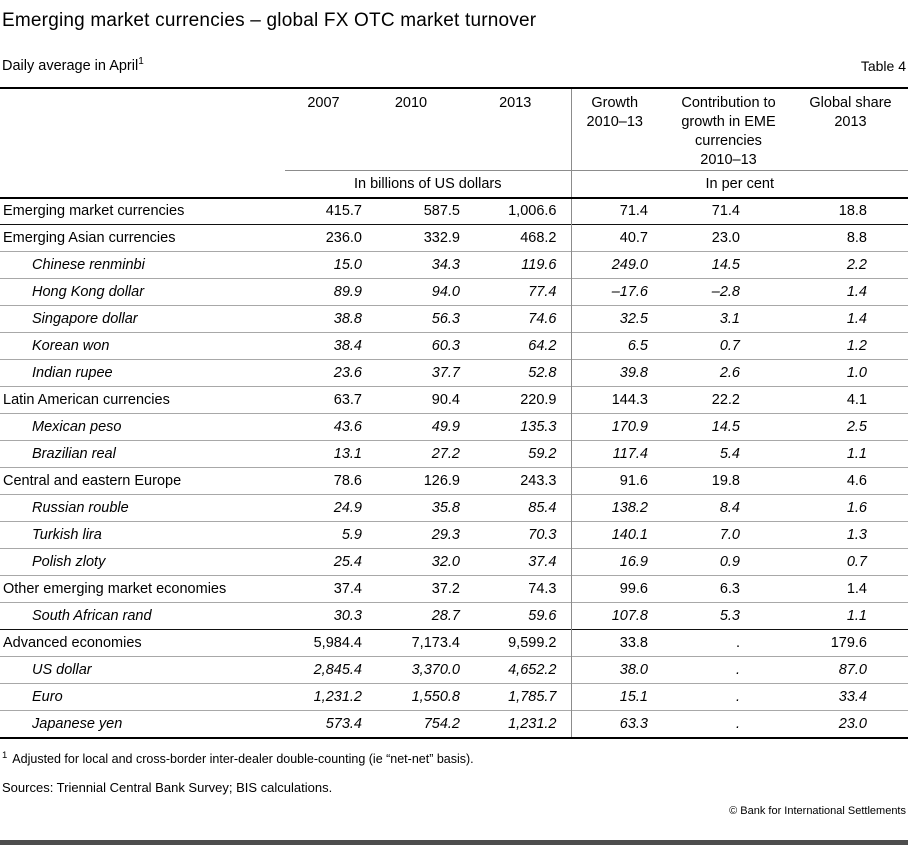  Describe the element at coordinates (86, 400) in the screenshot. I see `row-label: Latin American currencies` at that location.